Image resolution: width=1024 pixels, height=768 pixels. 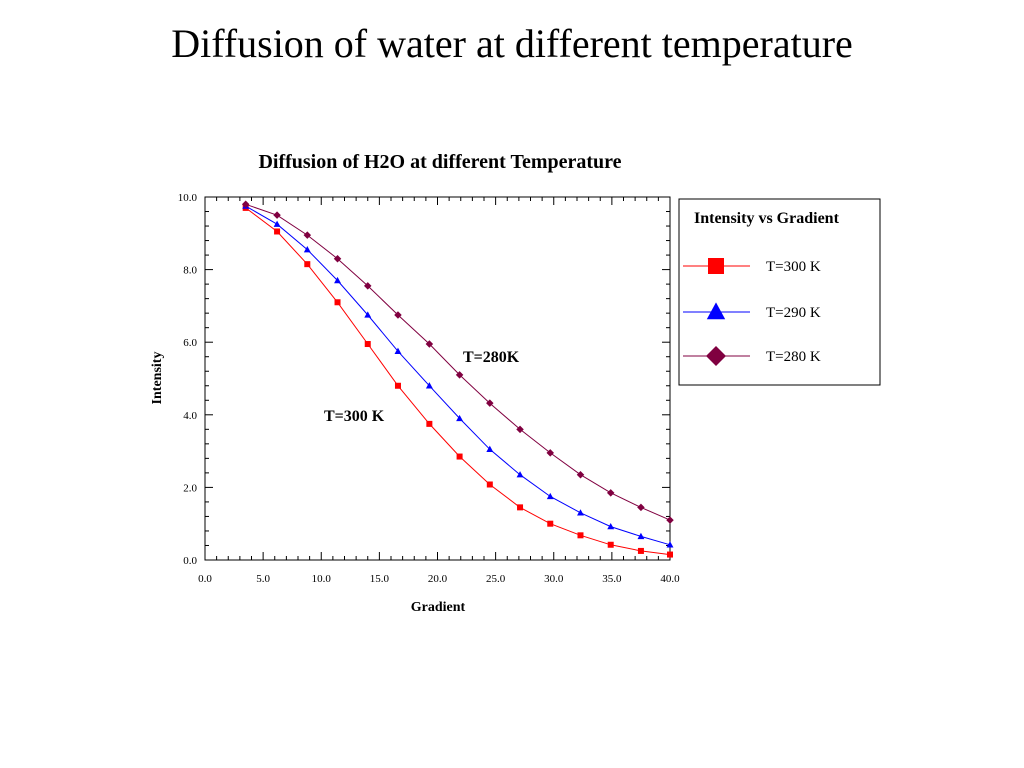 I want to click on annotation-t300: T=300 K, so click(x=354, y=416).